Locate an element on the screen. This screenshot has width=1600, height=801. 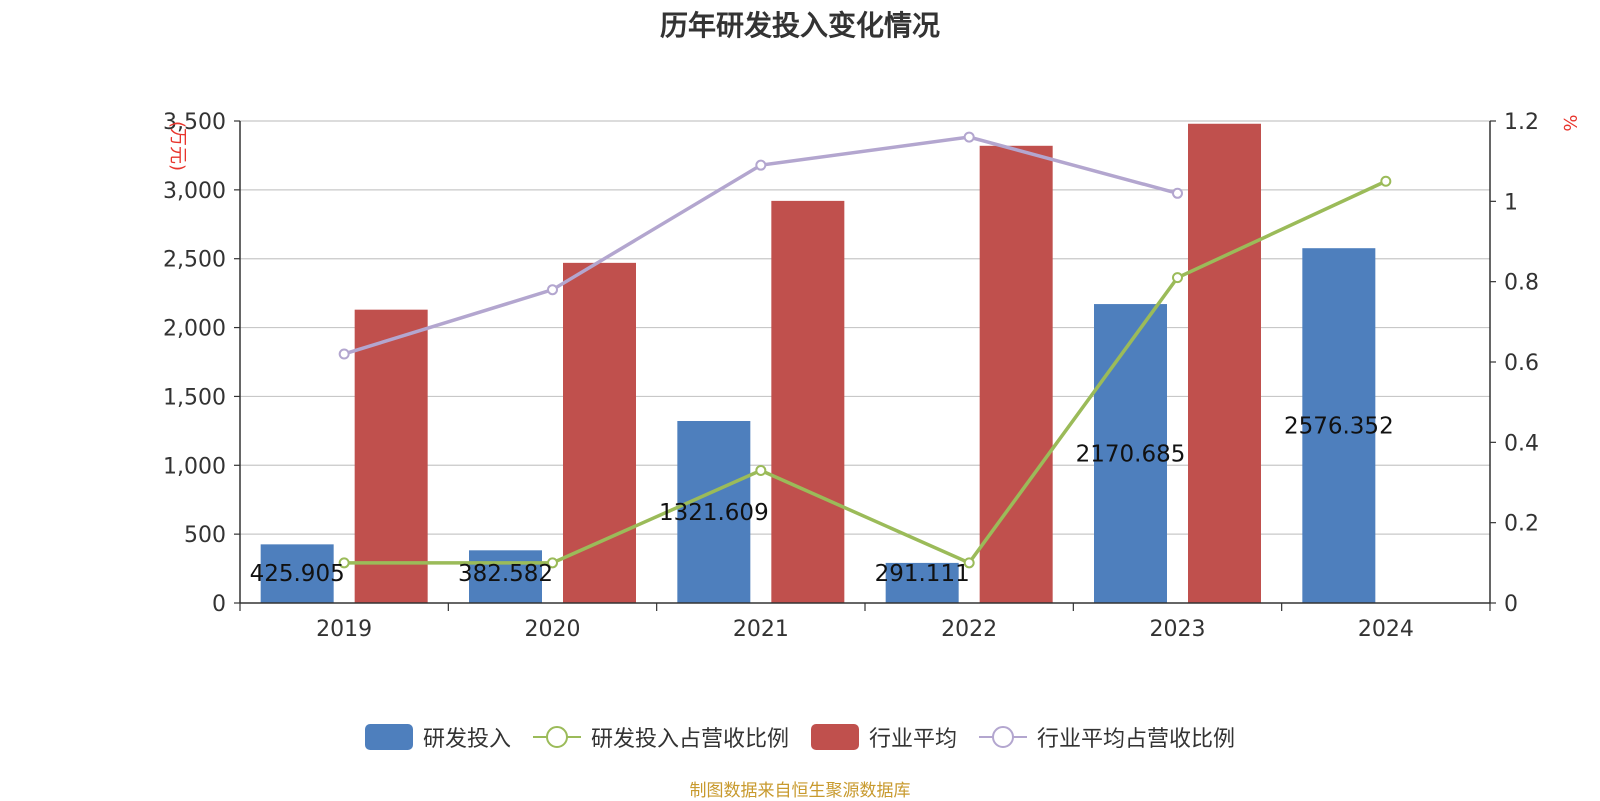
y-left-tick-label: 1,500 is located at coordinates (194, 397).